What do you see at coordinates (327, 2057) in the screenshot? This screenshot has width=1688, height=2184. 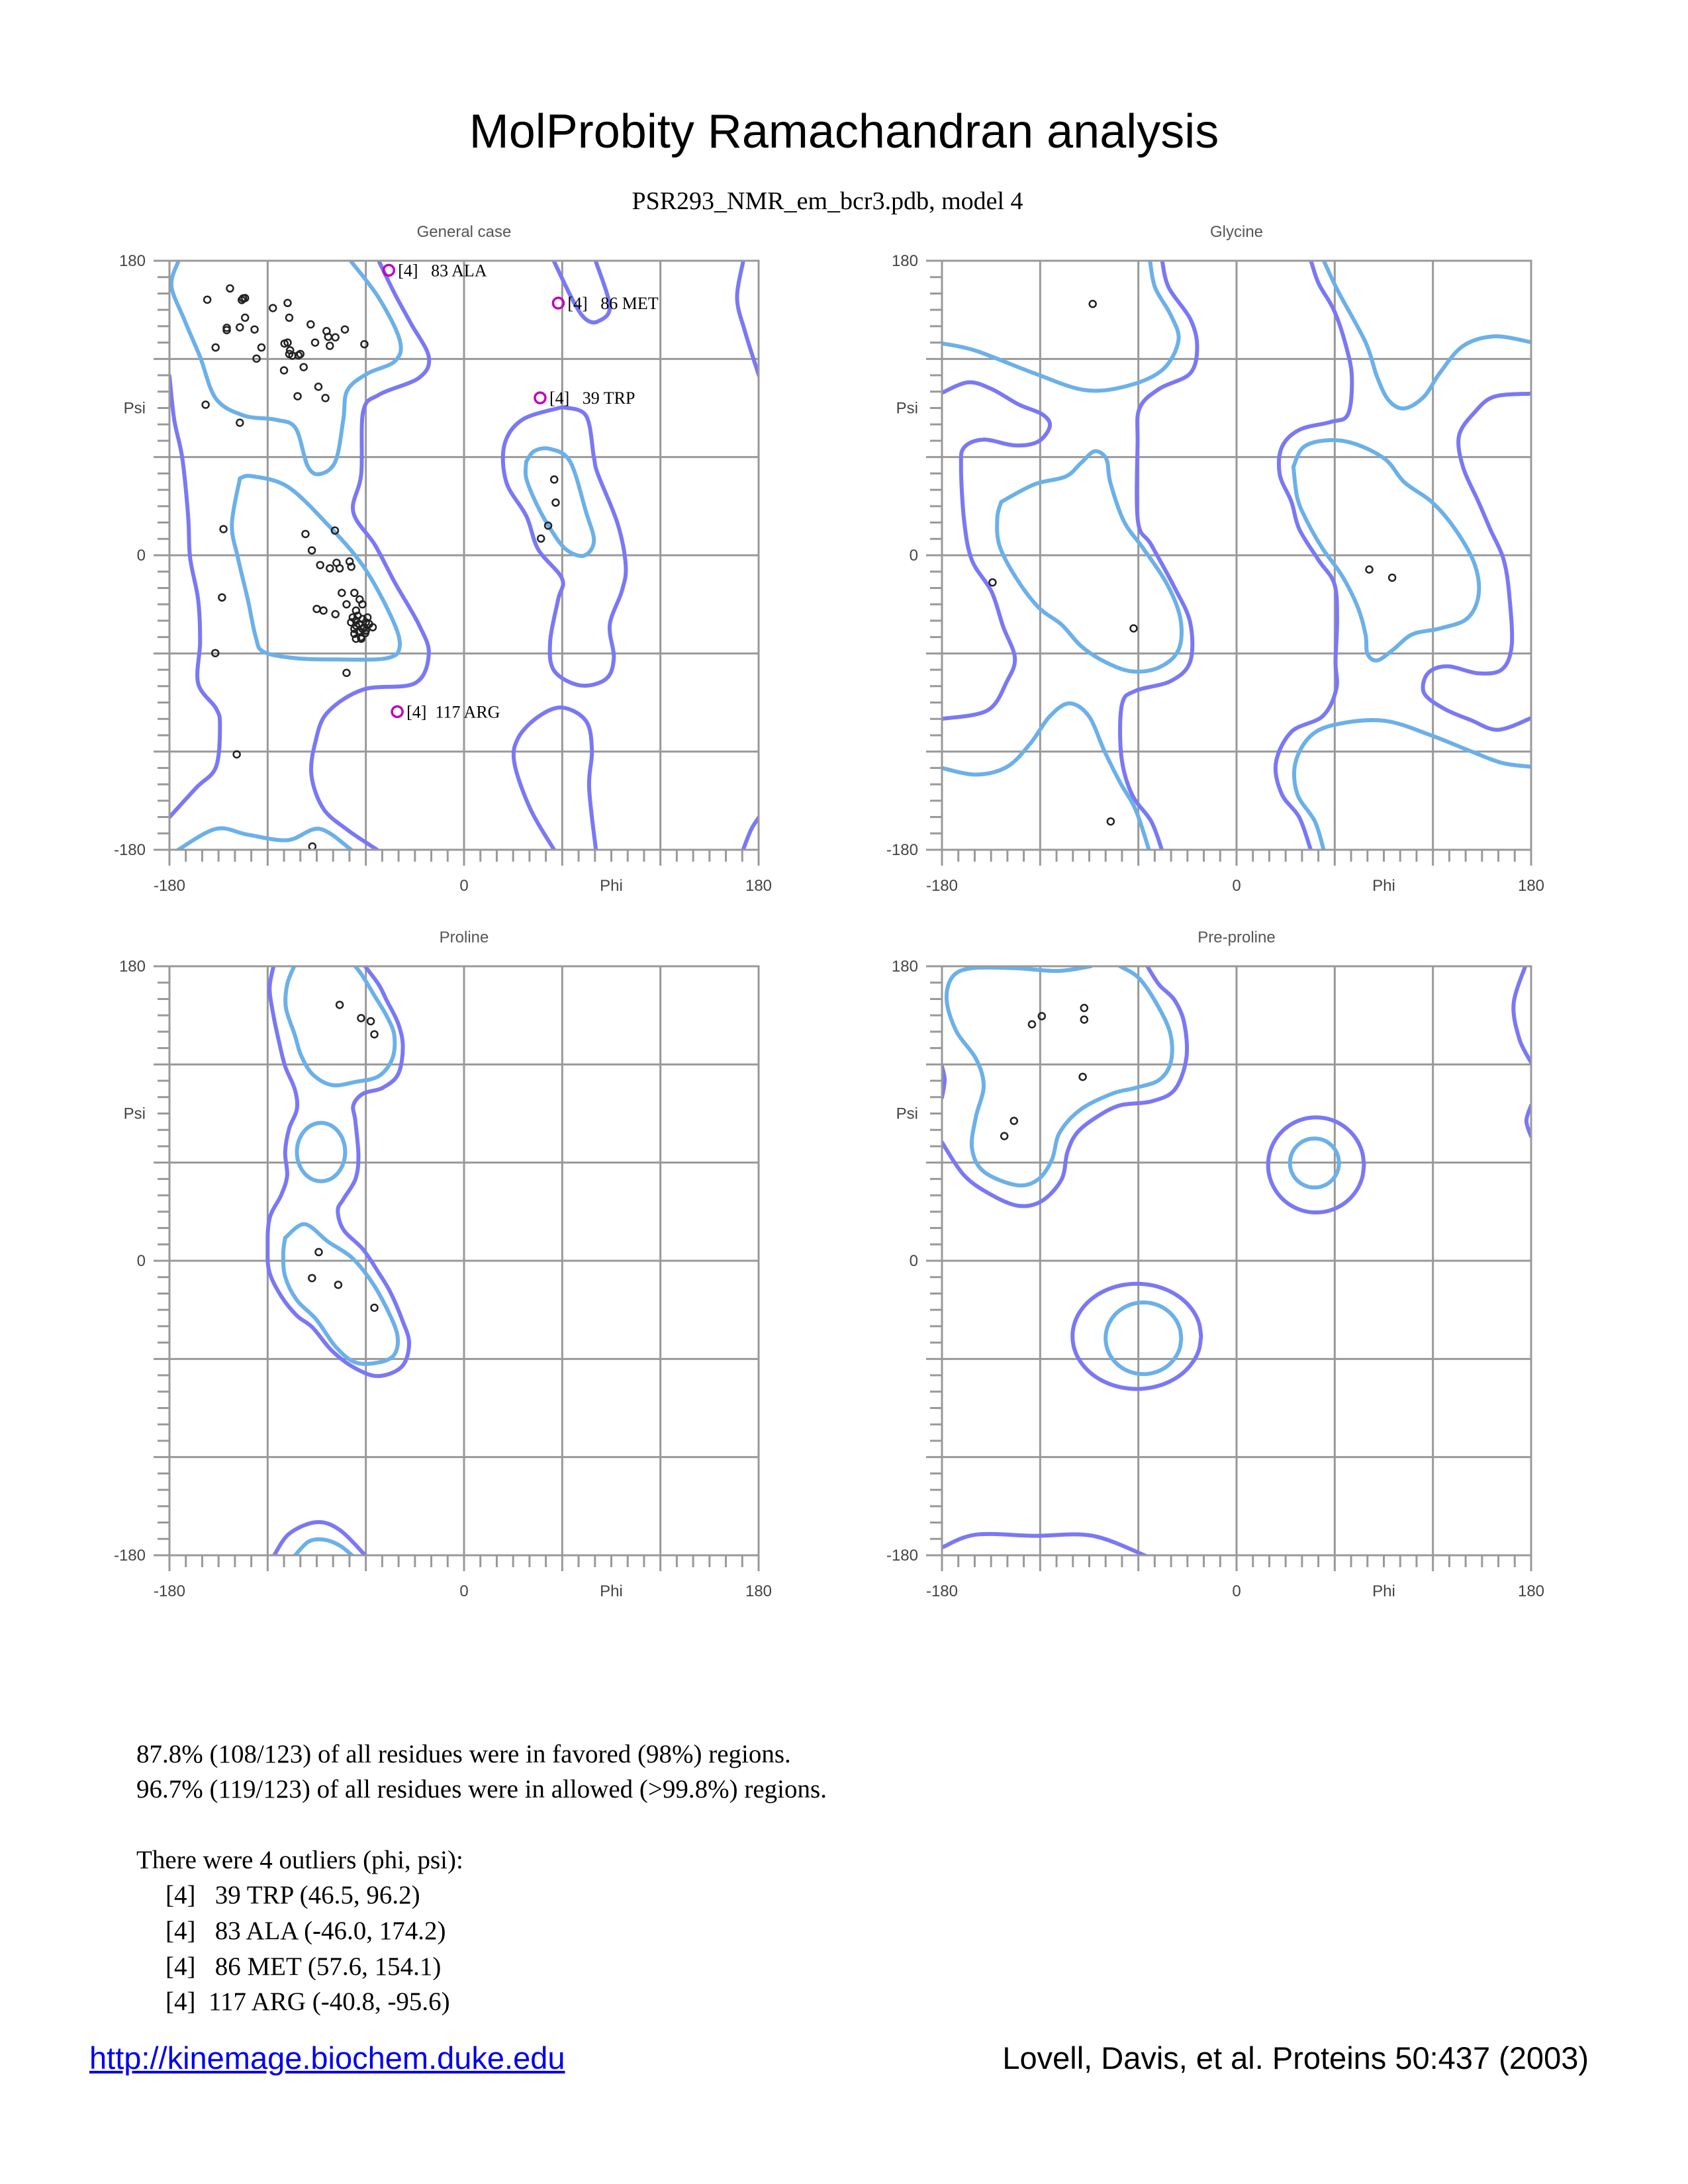 I see `kinemage-link: http://kinemage.biochem.duke.edu` at bounding box center [327, 2057].